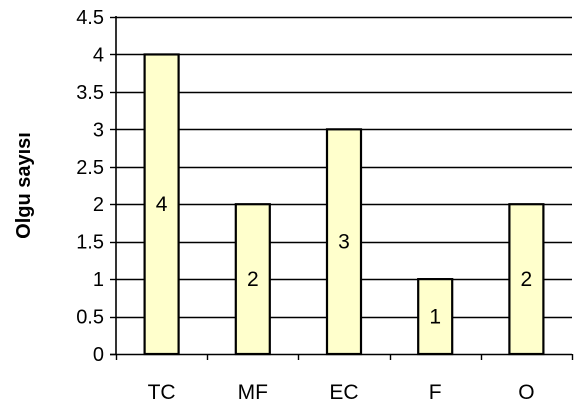 This screenshot has width=577, height=410. I want to click on y-tick-label: 3.5, so click(90, 93).